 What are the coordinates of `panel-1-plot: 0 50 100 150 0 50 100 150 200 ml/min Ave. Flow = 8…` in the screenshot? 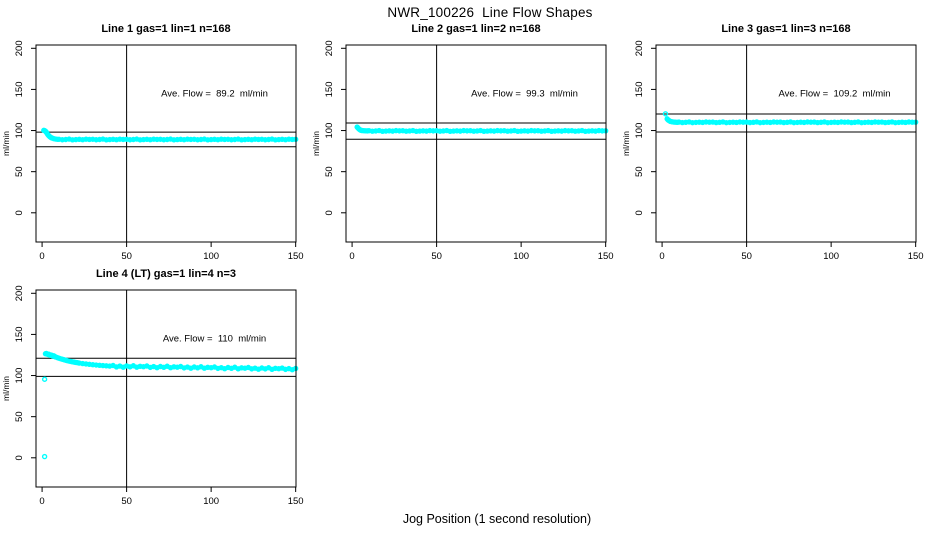 It's located at (152, 151).